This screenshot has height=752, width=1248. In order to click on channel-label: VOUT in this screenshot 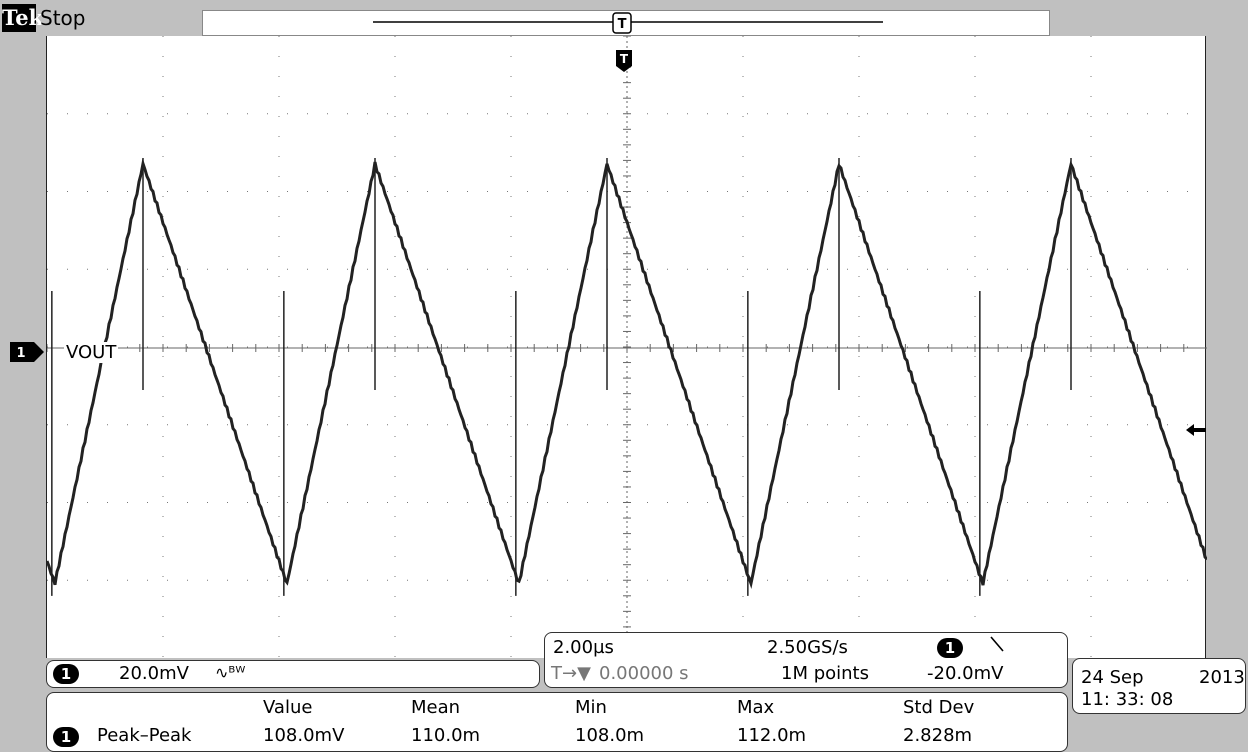, I will do `click(91, 352)`.